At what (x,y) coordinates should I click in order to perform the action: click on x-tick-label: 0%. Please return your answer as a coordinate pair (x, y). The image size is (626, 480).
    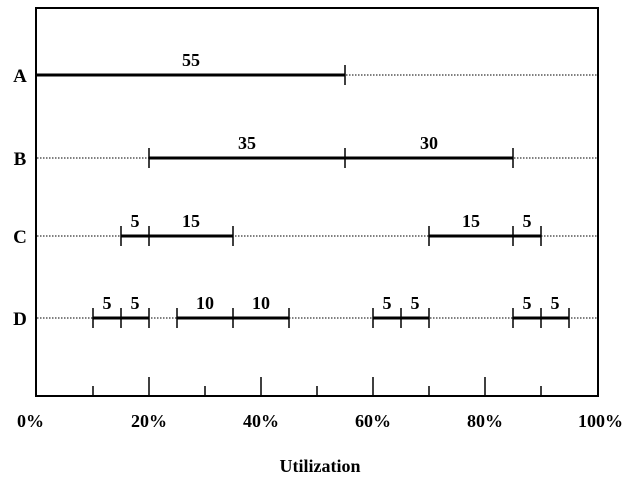
    Looking at the image, I should click on (30, 421).